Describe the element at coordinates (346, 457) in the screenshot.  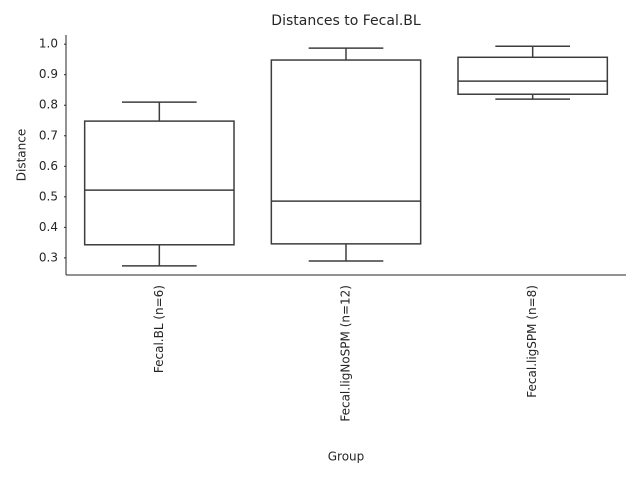
I see `x-axis-label: Group` at that location.